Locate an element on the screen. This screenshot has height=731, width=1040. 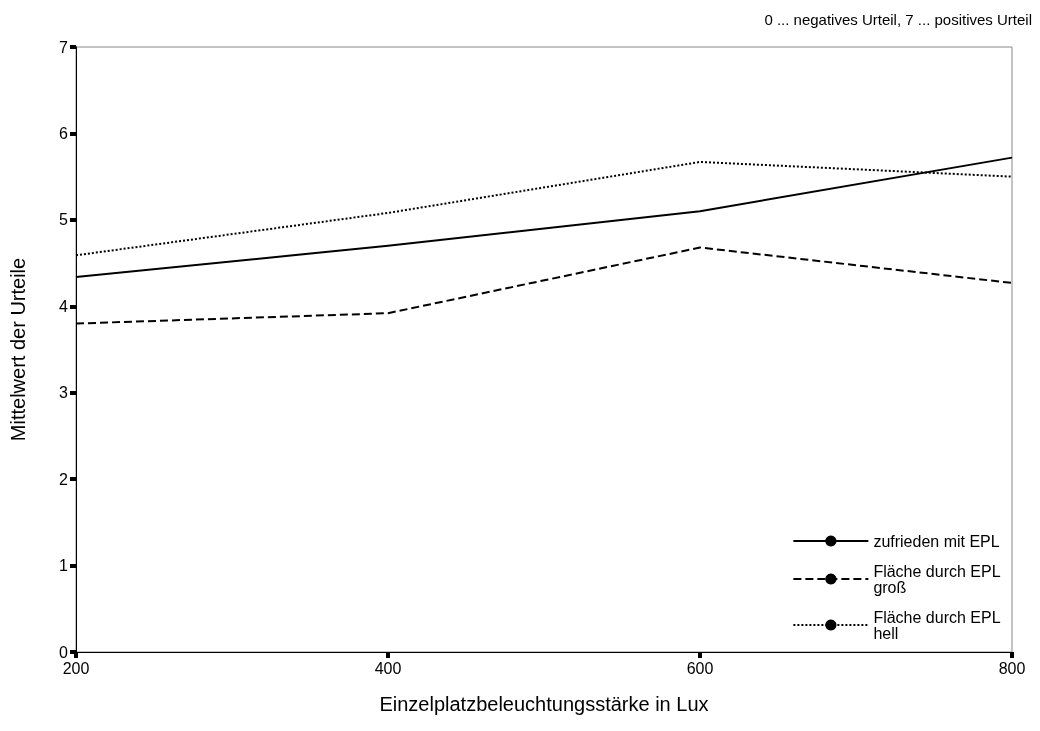
y-axis-title: Mittelwert der Urteile is located at coordinates (18, 349).